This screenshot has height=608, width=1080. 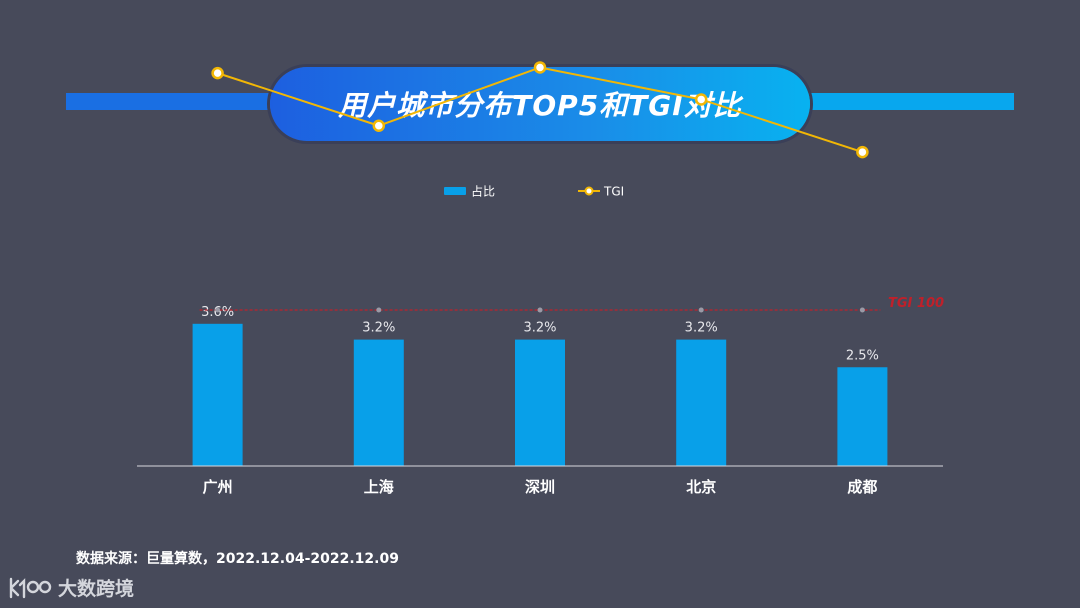 What do you see at coordinates (30, 587) in the screenshot?
I see `brand-logo-icon` at bounding box center [30, 587].